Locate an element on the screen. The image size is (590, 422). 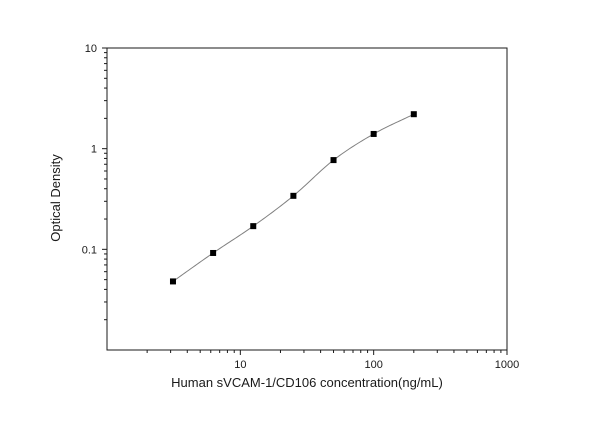
x-axis-title: Human sVCAM-1/CD106 concentration(ng/mL) is located at coordinates (307, 382).